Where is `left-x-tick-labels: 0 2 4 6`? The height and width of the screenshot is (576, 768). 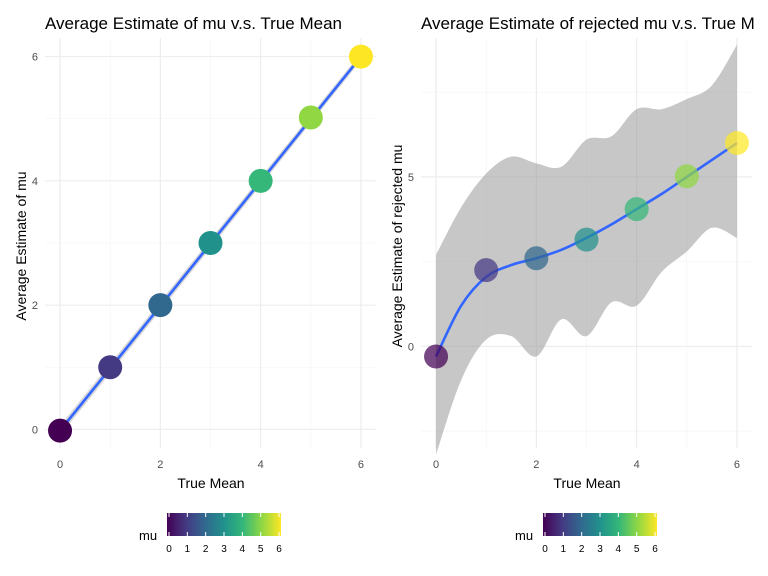 left-x-tick-labels: 0 2 4 6 is located at coordinates (210, 465).